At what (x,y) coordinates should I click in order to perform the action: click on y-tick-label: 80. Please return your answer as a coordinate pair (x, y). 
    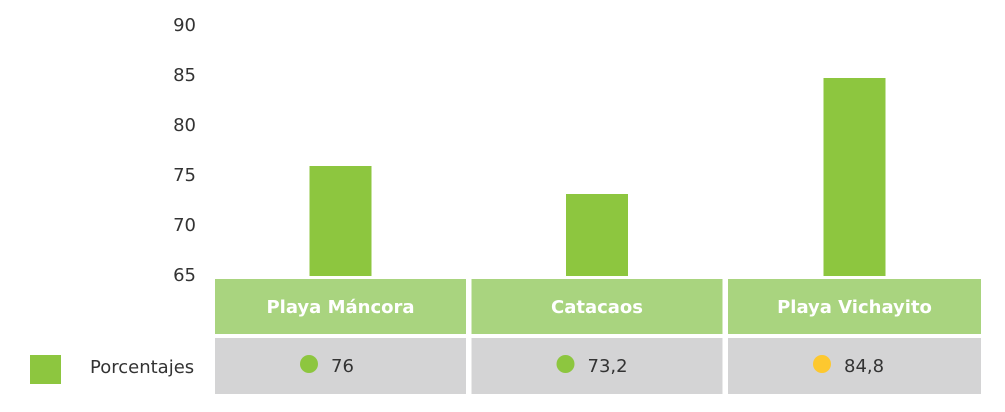
    Looking at the image, I should click on (184, 125).